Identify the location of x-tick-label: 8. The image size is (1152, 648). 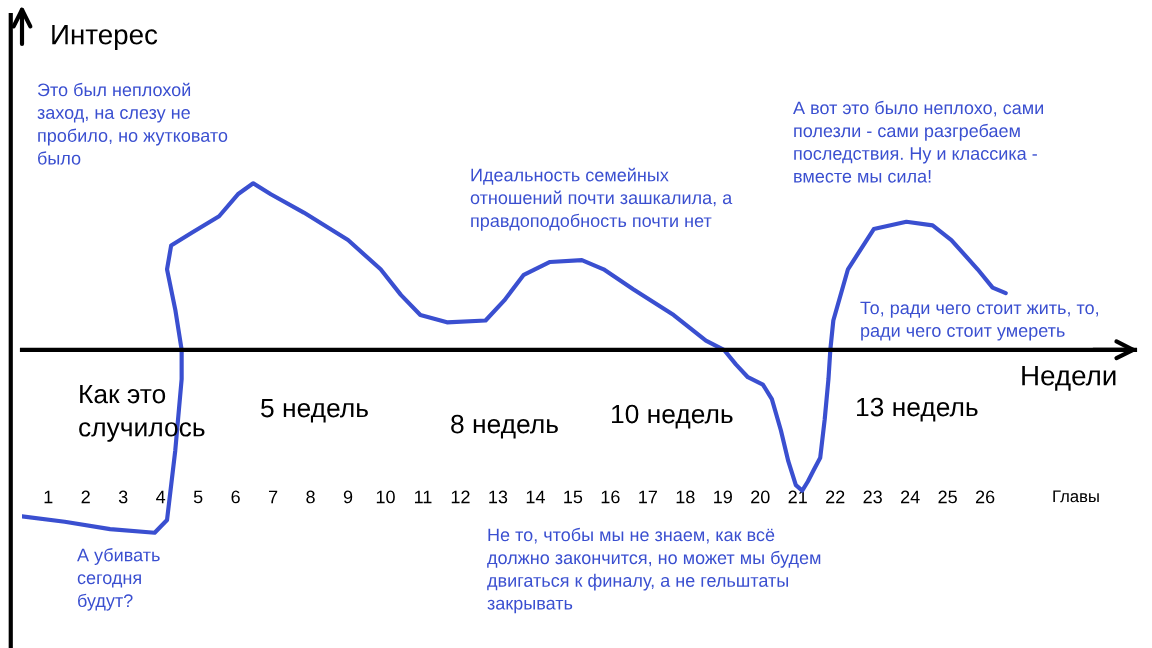
(310, 497).